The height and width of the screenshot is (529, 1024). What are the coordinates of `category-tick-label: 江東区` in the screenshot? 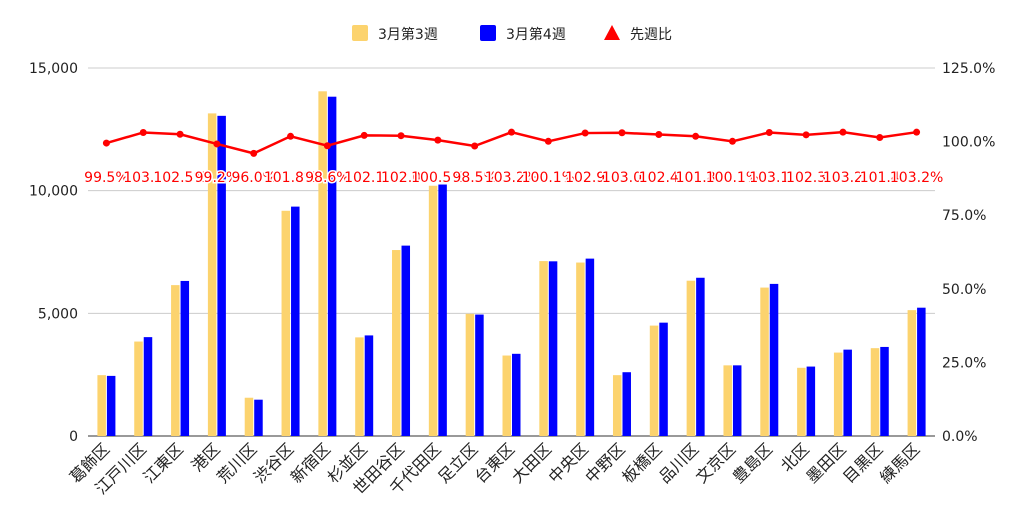 It's located at (163, 462).